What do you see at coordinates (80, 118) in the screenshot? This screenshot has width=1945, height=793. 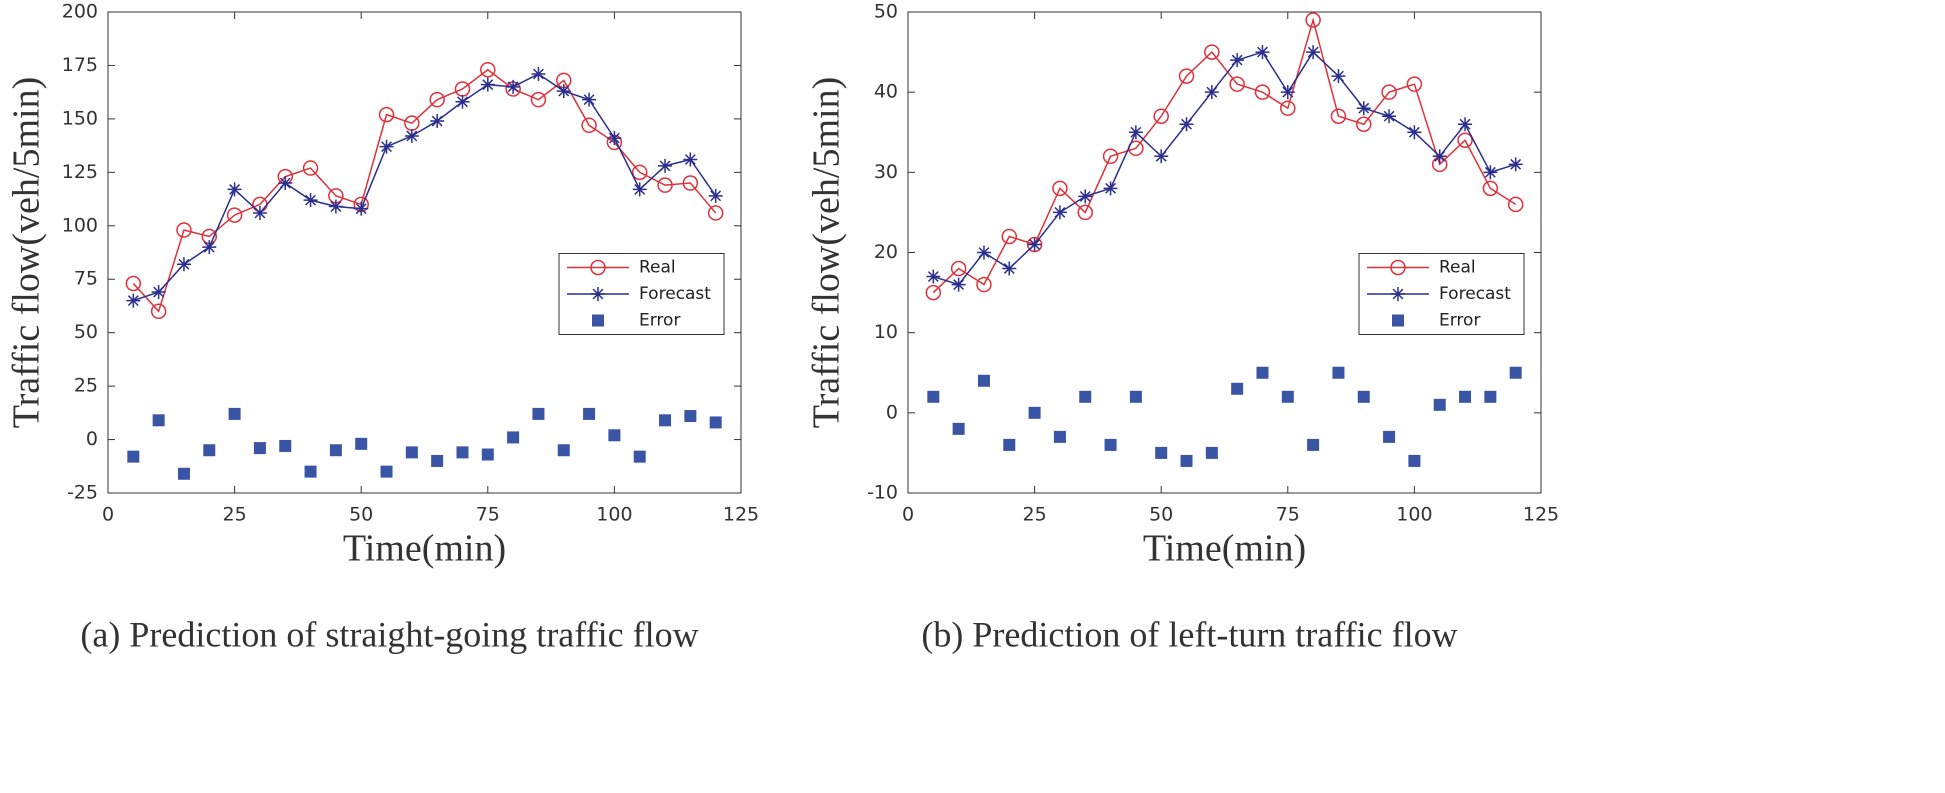 I see `y-tick-label: 150` at bounding box center [80, 118].